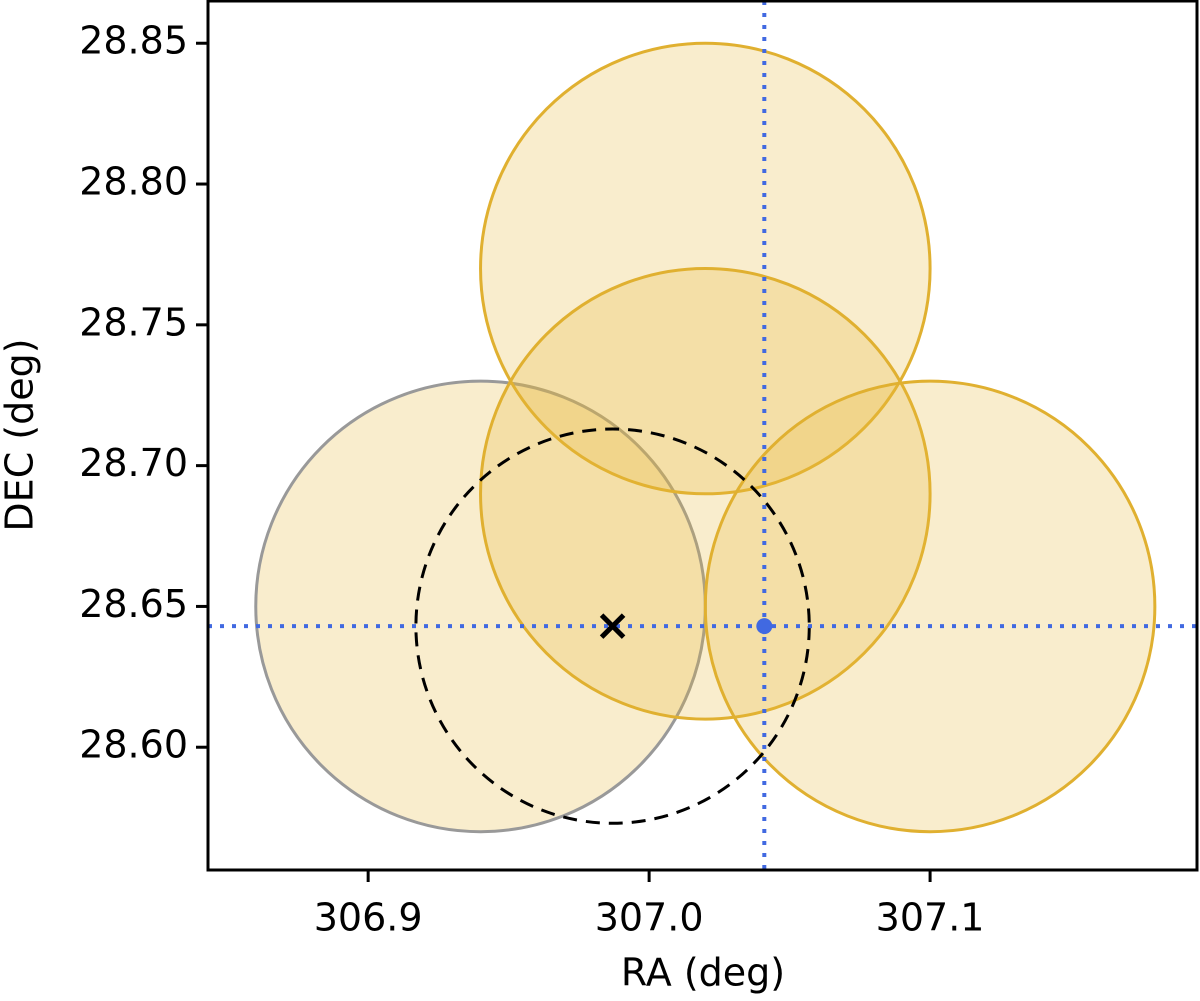 This screenshot has height=1001, width=1200. What do you see at coordinates (133, 182) in the screenshot?
I see `y-tick-label: 28.80` at bounding box center [133, 182].